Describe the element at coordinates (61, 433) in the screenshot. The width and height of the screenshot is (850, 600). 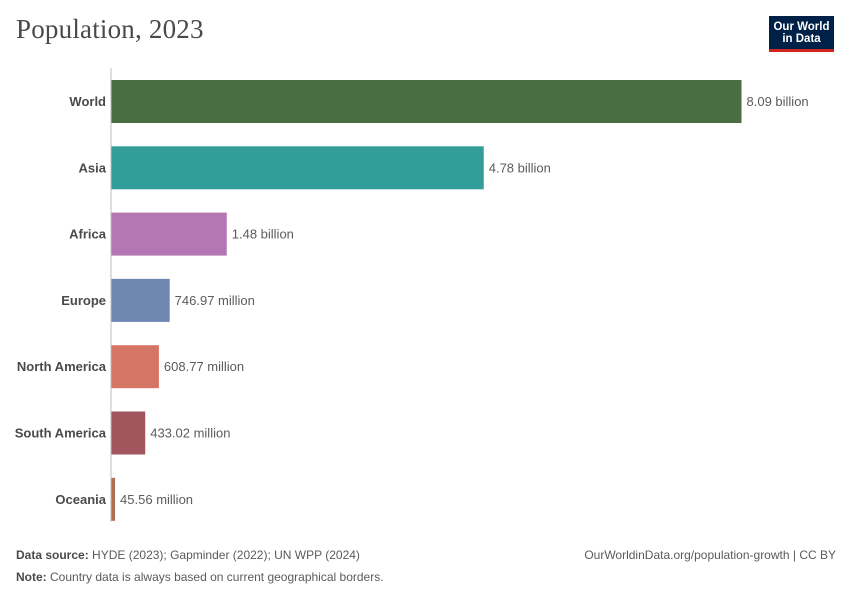
I see `category-label: South America` at that location.